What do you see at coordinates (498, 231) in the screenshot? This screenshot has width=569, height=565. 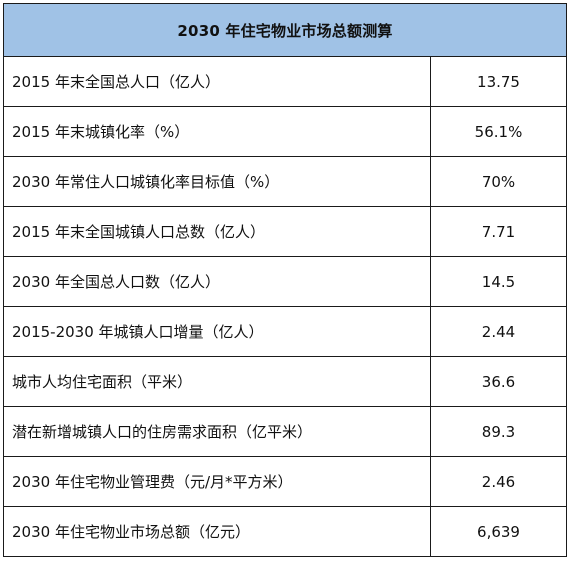 I see `row-value: 7.71` at bounding box center [498, 231].